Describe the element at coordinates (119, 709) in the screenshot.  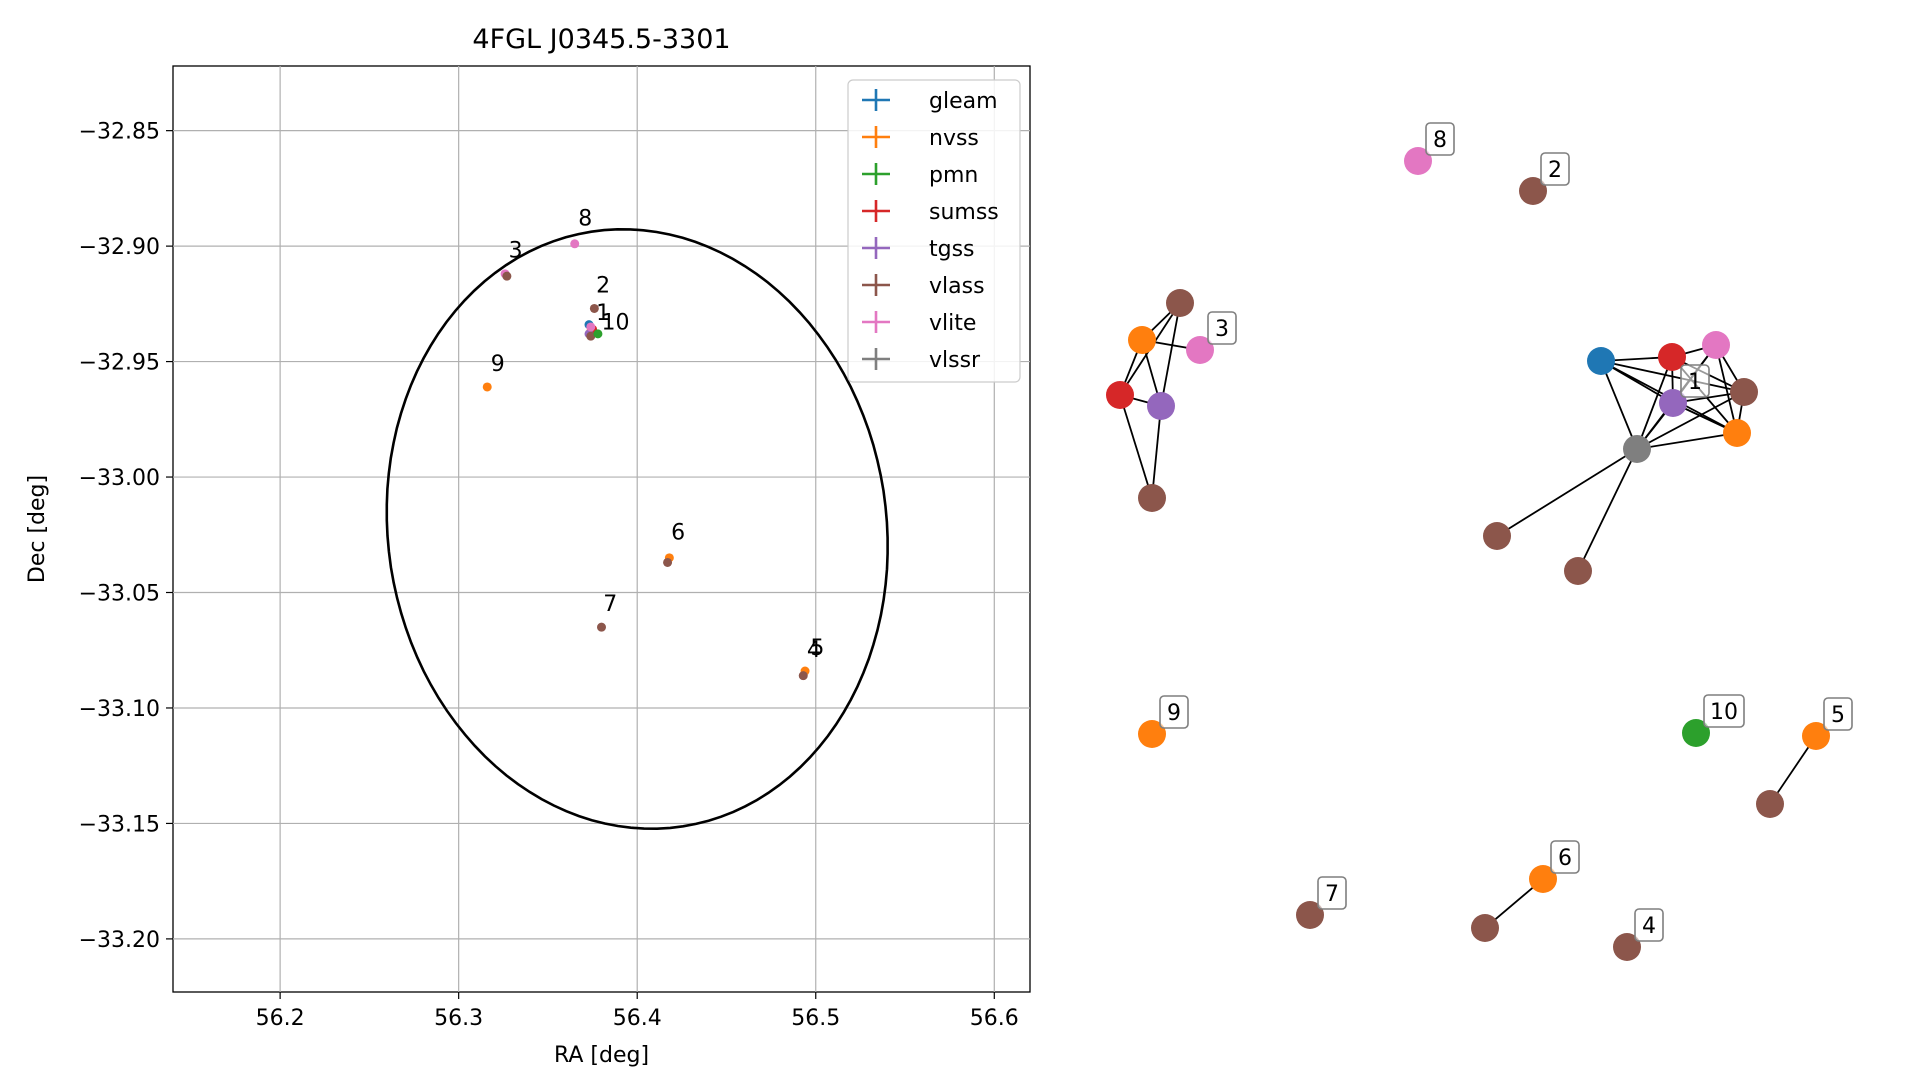
I see `y-tick-label: −33.10` at that location.